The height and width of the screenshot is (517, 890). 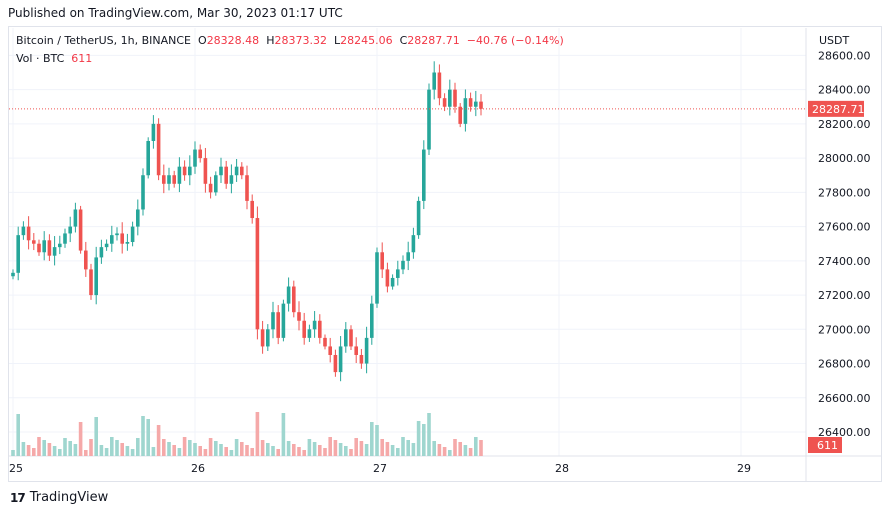 I want to click on low-label: L, so click(x=337, y=40).